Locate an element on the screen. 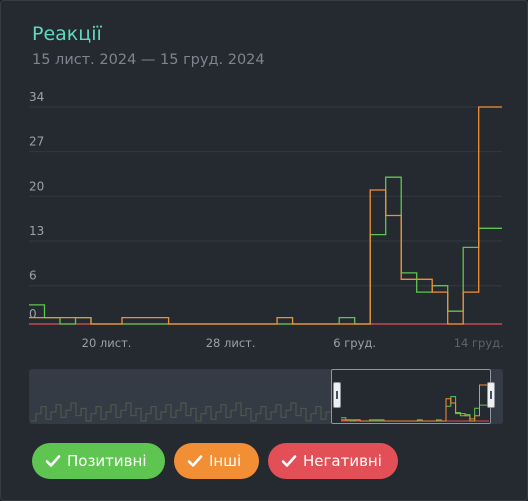  navigator-mini-series is located at coordinates (415, 403).